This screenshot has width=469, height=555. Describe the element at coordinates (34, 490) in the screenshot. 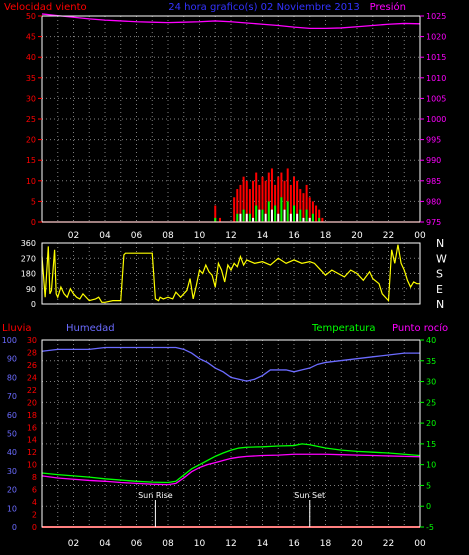

I see `rain-tick: 6` at that location.